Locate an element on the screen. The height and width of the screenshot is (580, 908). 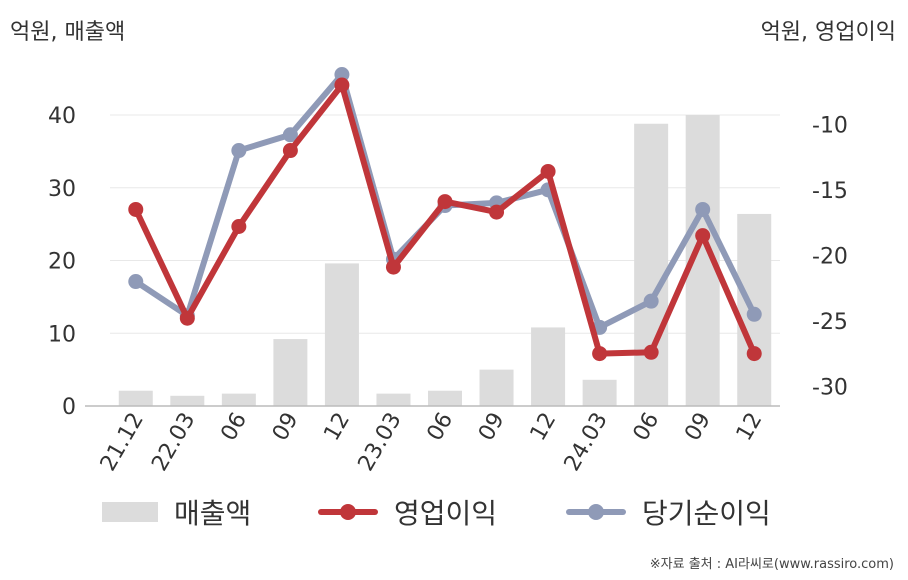
legend-swatch-operating is located at coordinates (348, 512).